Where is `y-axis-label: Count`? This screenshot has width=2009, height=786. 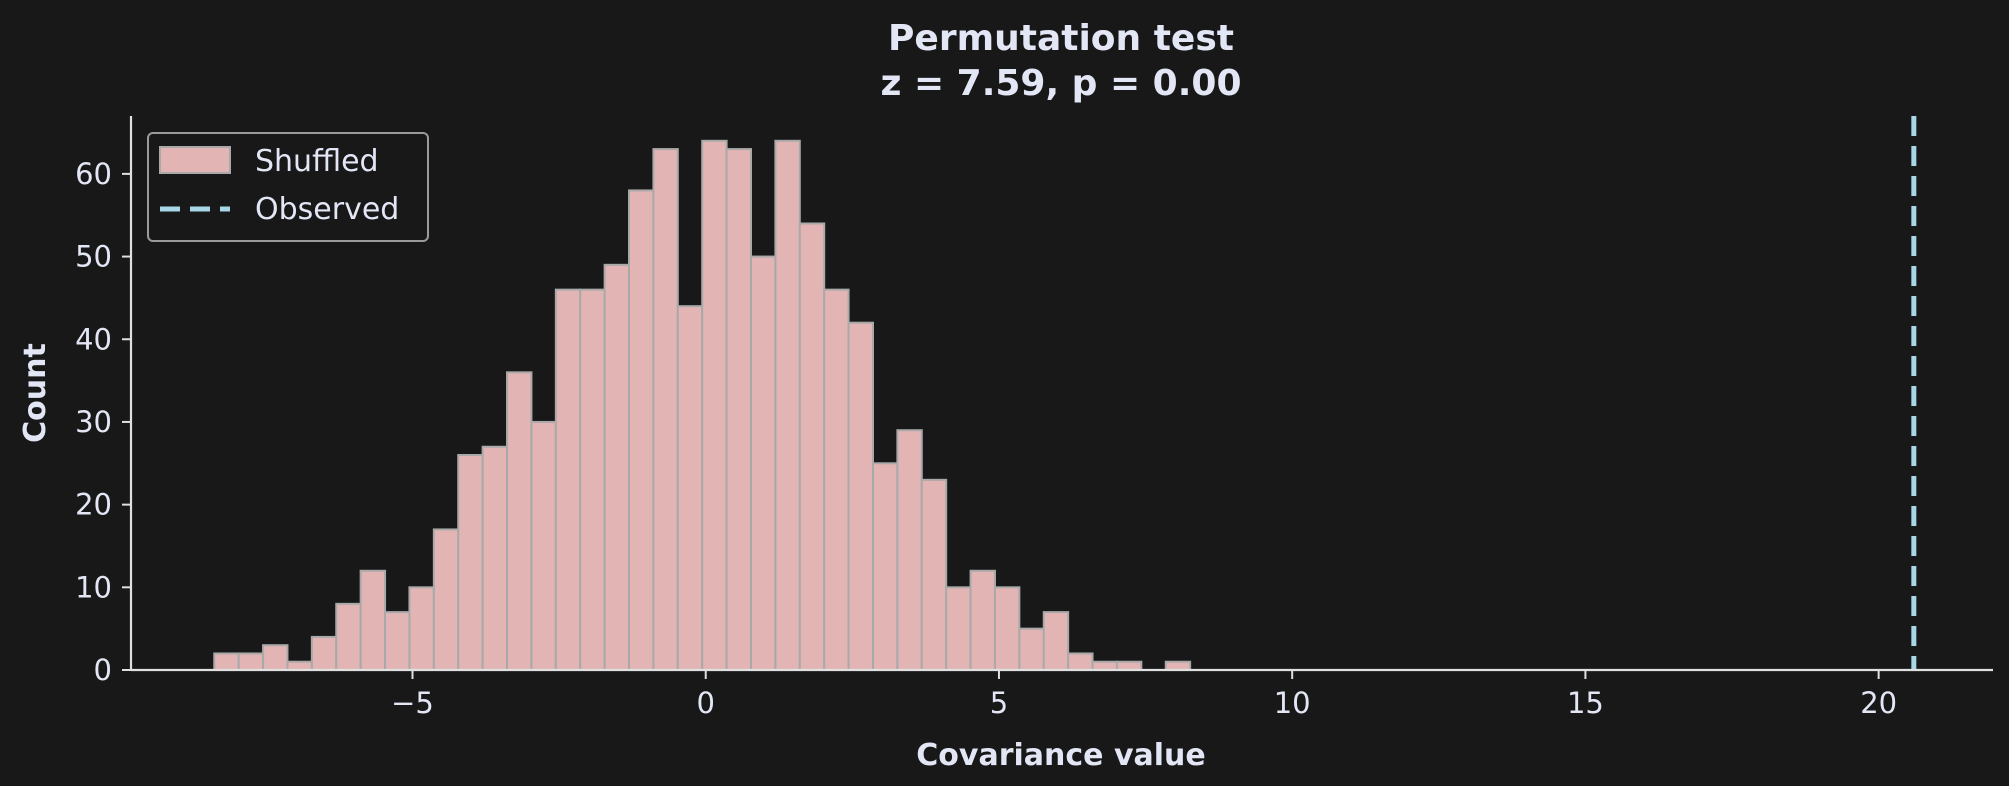 y-axis-label: Count is located at coordinates (35, 393).